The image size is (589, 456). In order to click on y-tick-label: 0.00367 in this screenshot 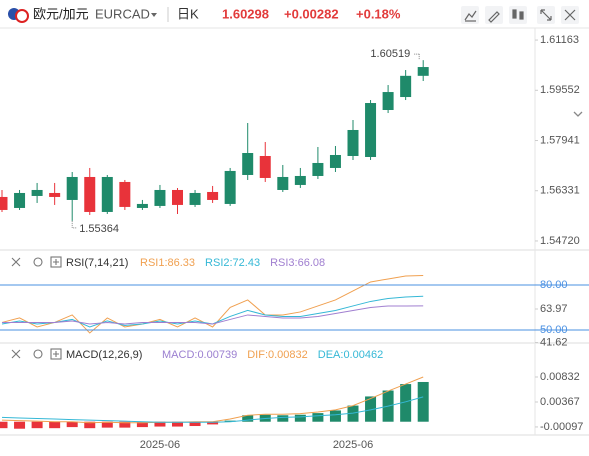, I will do `click(560, 402)`.